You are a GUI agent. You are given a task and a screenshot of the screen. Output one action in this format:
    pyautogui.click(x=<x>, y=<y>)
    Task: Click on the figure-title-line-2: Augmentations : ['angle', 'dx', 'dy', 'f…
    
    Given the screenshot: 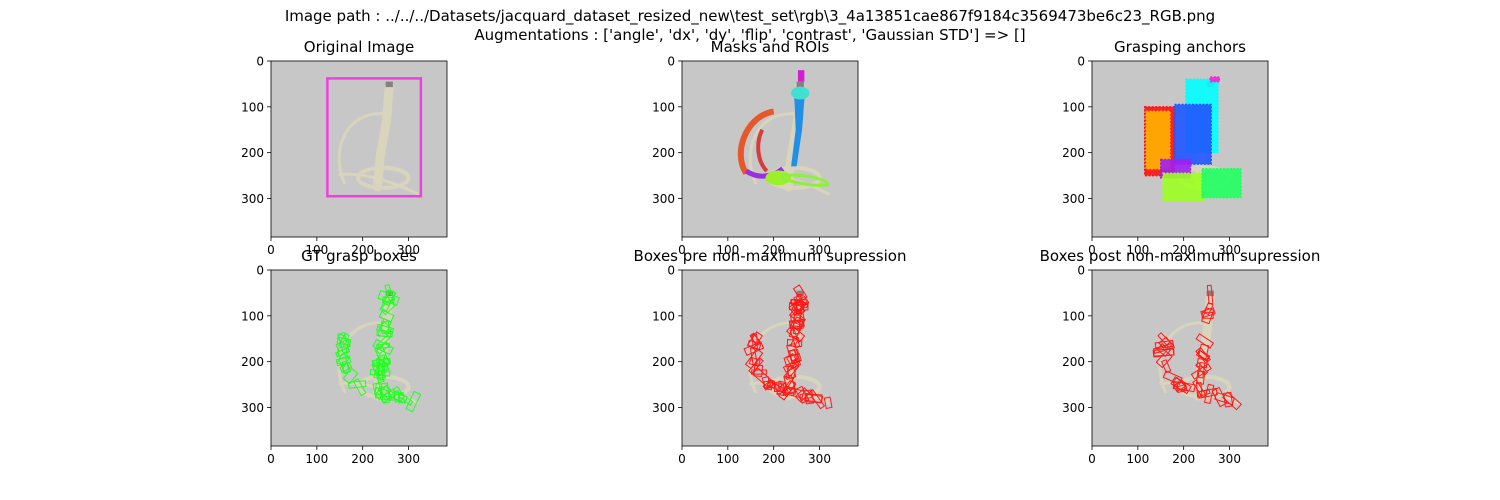 What is the action you would take?
    pyautogui.click(x=750, y=35)
    